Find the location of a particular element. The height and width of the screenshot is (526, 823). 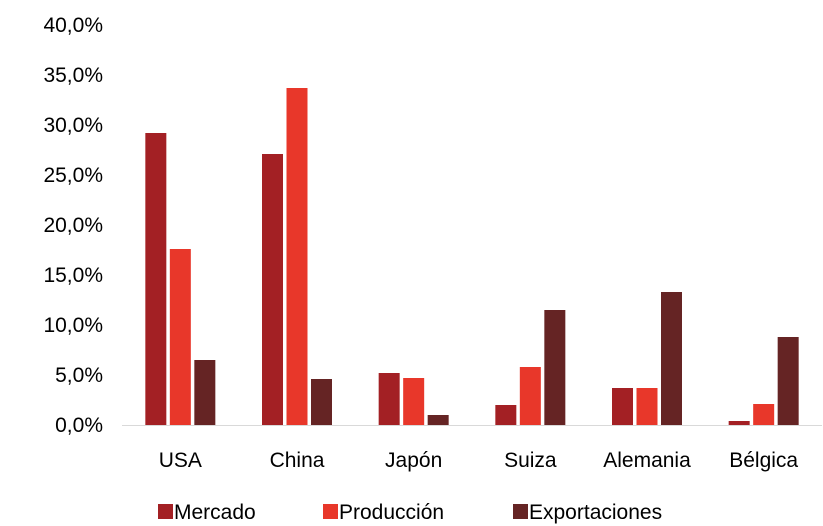

x-tick-label: China is located at coordinates (297, 460).